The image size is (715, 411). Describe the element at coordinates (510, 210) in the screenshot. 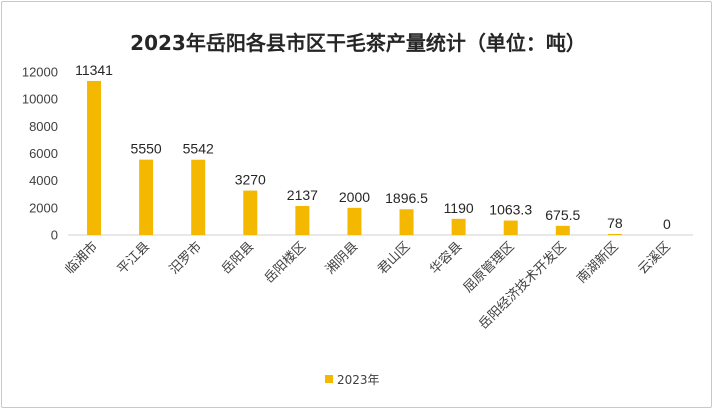

I see `data-label: 1063.3` at that location.